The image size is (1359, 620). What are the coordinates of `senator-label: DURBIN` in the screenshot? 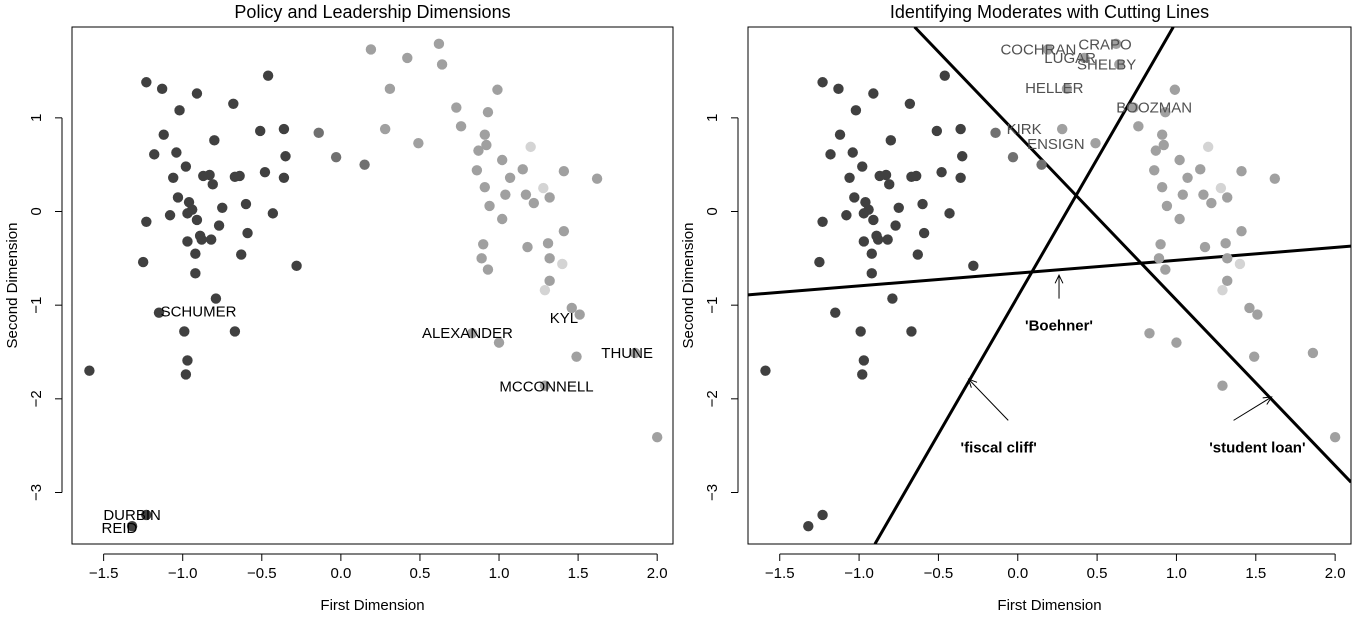 It's located at (132, 515).